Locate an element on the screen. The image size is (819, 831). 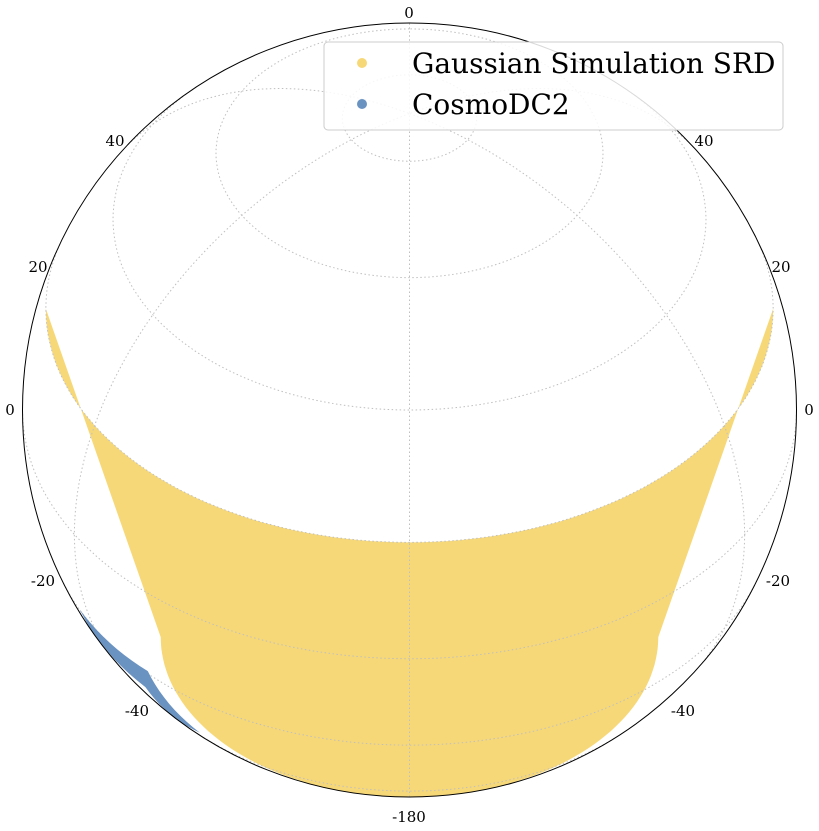
tick-label-lower-right-20: -20 is located at coordinates (778, 581).